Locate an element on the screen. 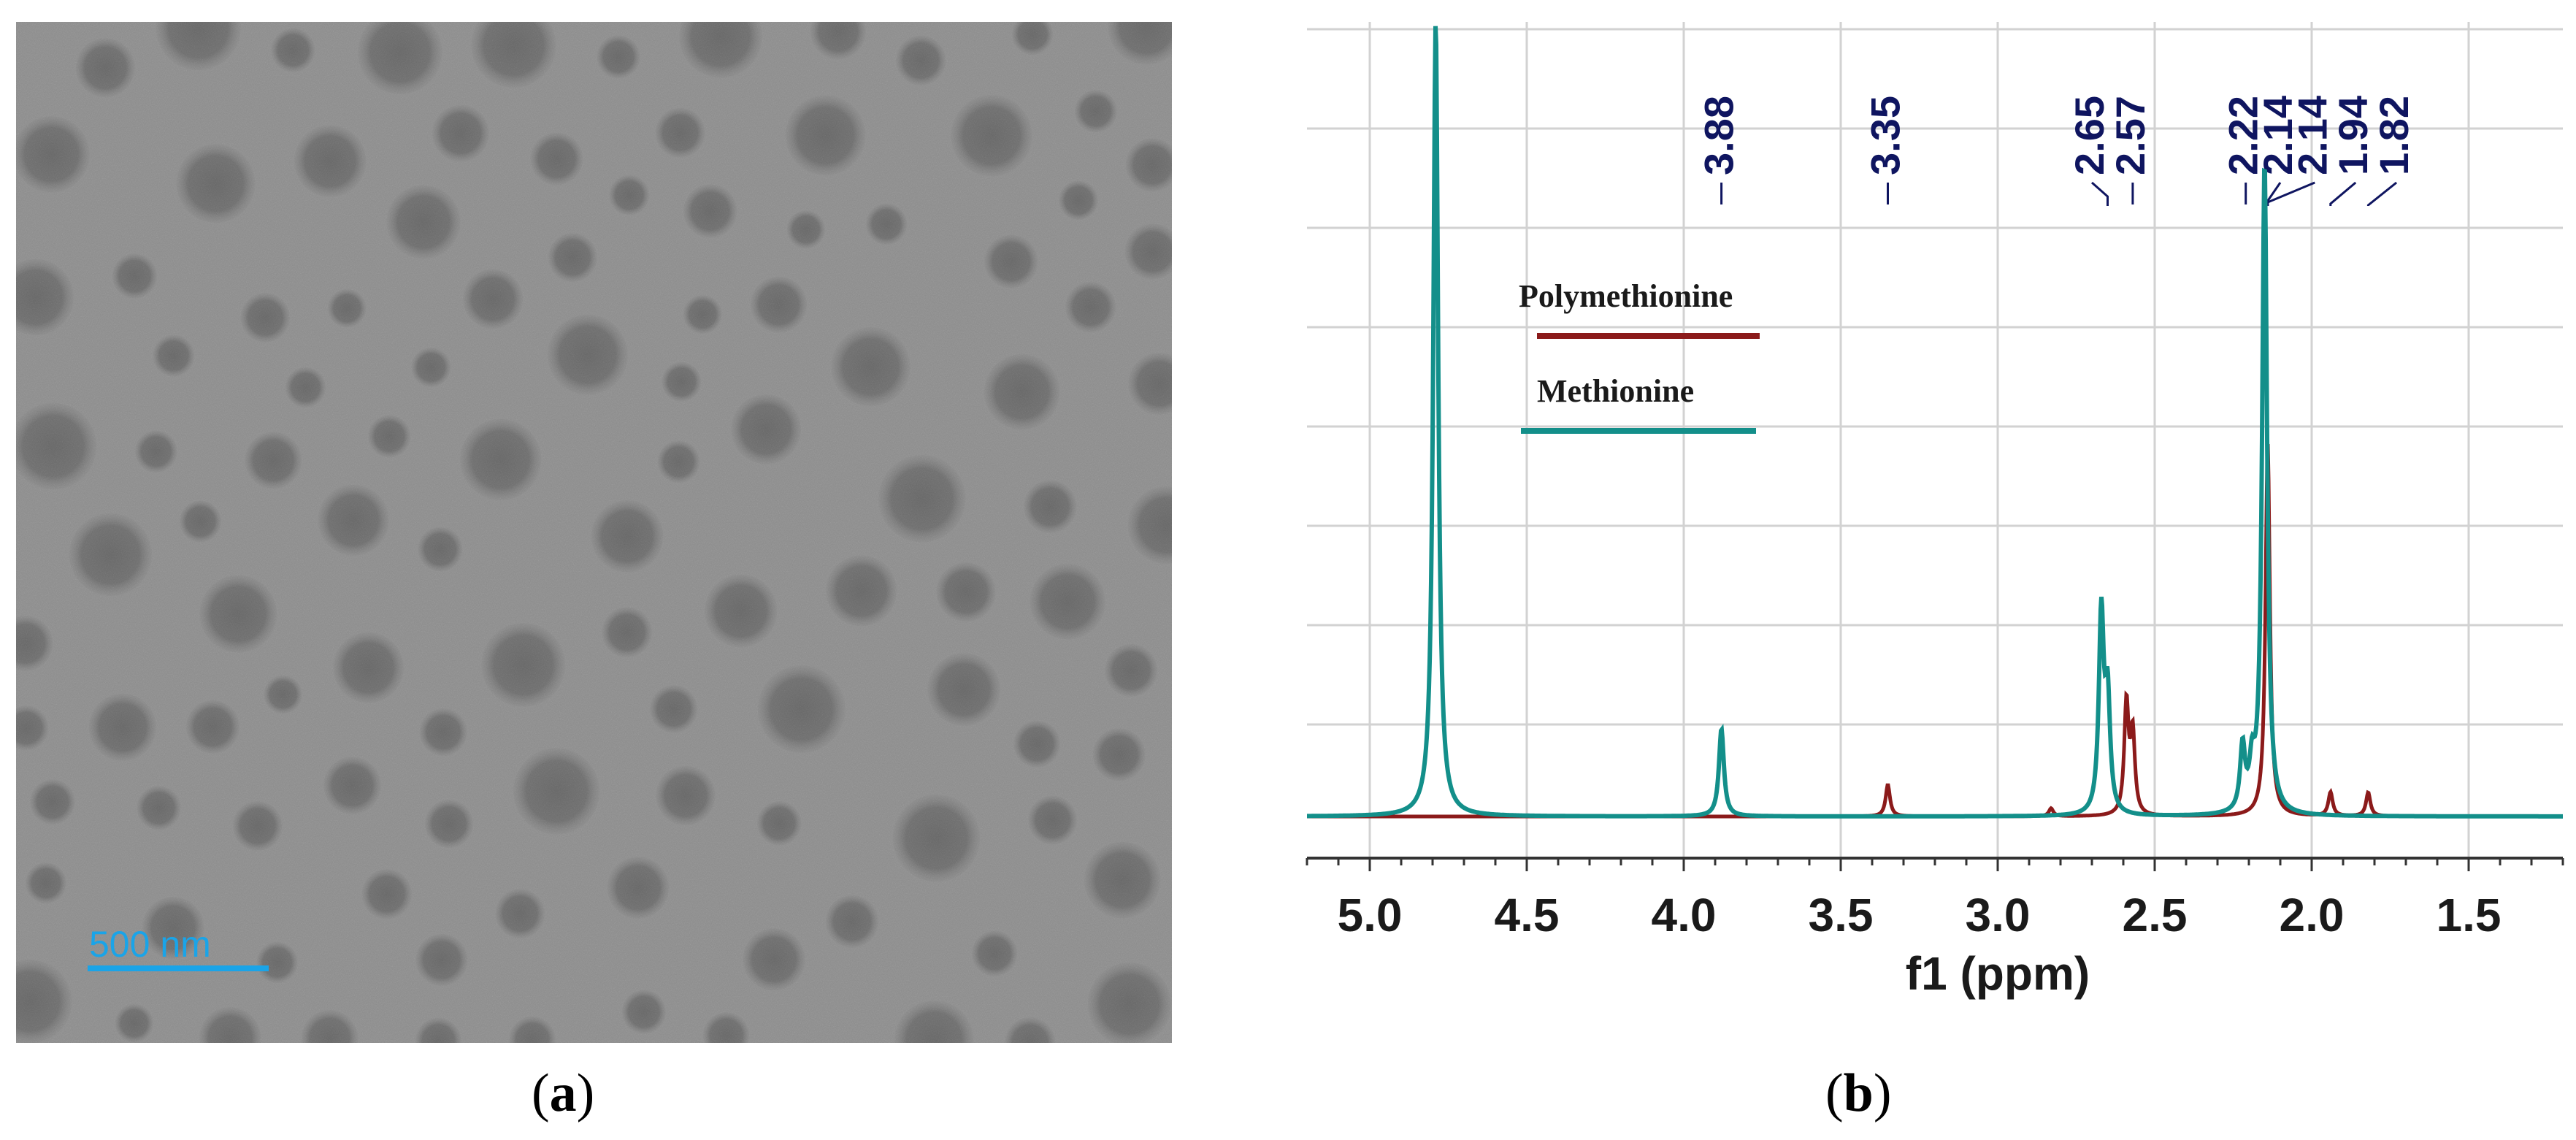  panel-label-a: (a) is located at coordinates (563, 1093).